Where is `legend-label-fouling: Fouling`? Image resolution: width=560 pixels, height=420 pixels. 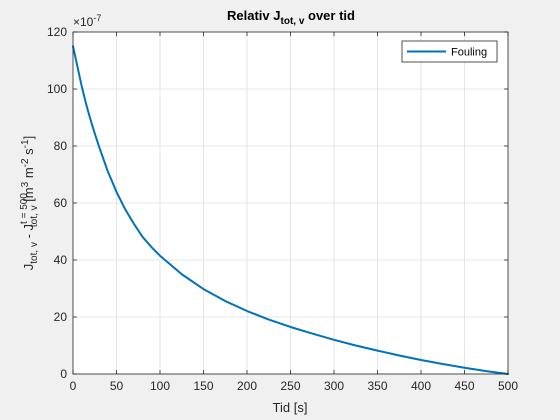
legend-label-fouling: Fouling is located at coordinates (469, 53).